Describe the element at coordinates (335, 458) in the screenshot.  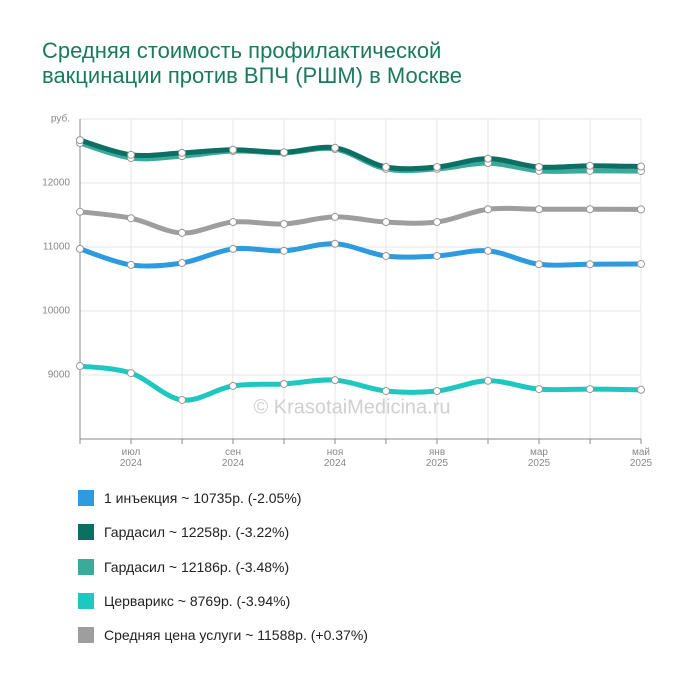
I see `x-tick-label: ноя 2024` at that location.